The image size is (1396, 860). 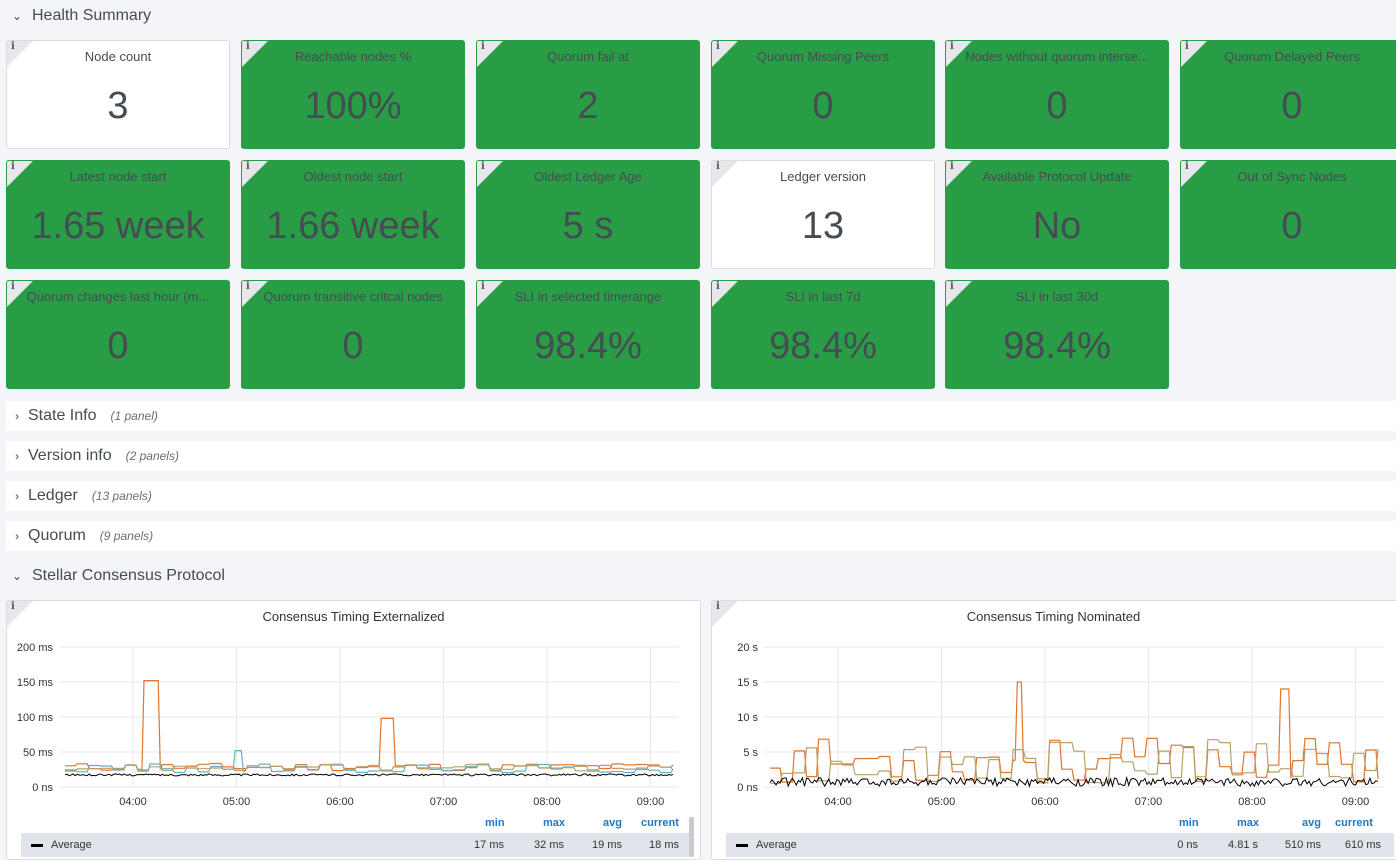 I want to click on stat-panel: i Ledger version 13, so click(x=823, y=214).